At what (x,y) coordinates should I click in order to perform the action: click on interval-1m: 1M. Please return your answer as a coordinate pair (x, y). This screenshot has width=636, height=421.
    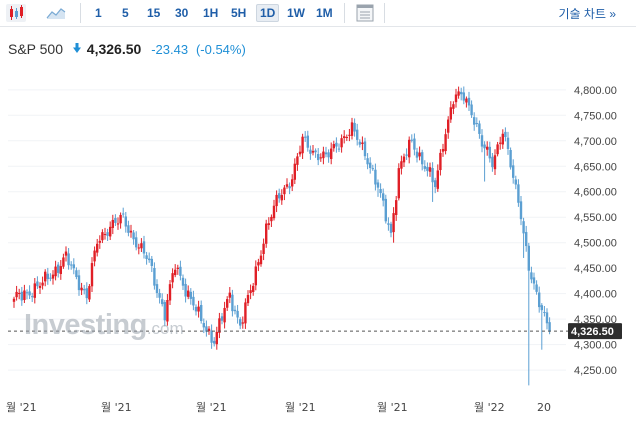
    Looking at the image, I should click on (324, 13).